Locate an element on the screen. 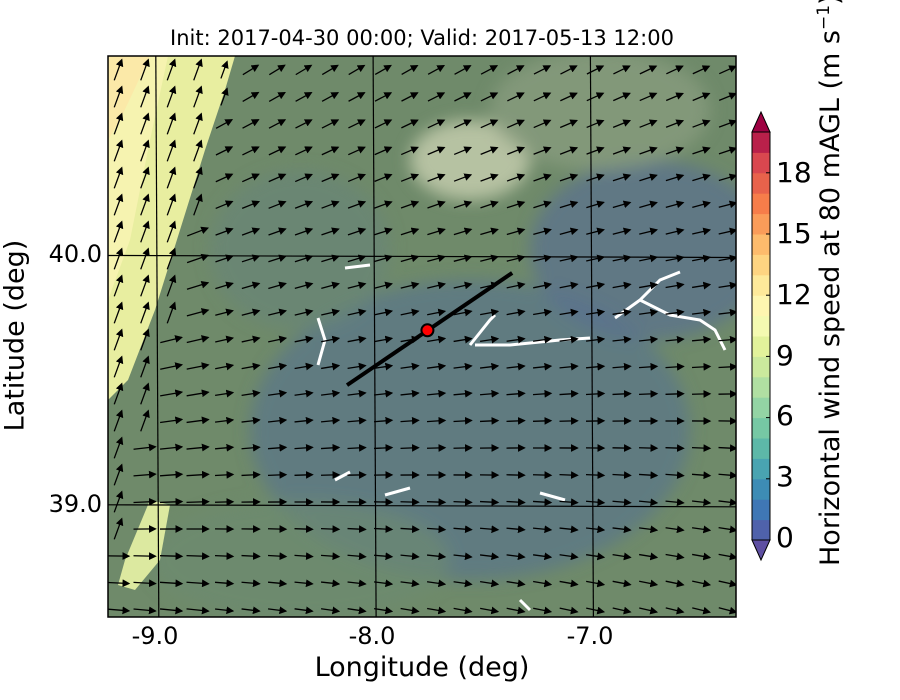 The image size is (900, 700). parallel-line is located at coordinates (422, 506).